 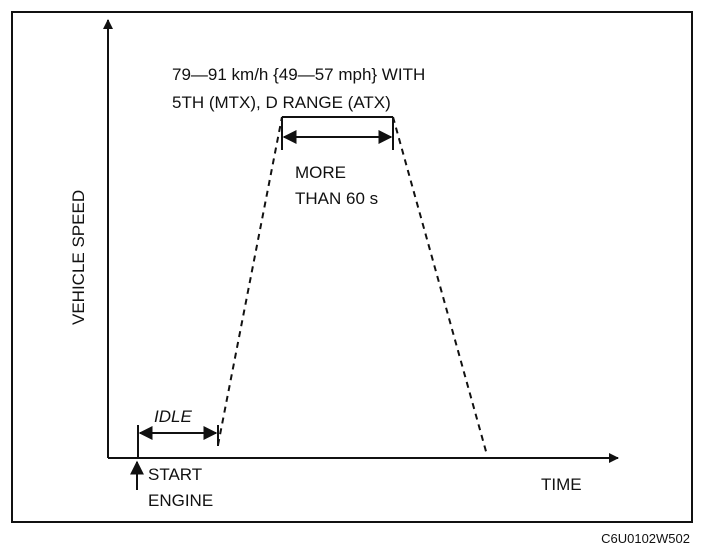 I want to click on idle-label: IDLE, so click(x=173, y=416).